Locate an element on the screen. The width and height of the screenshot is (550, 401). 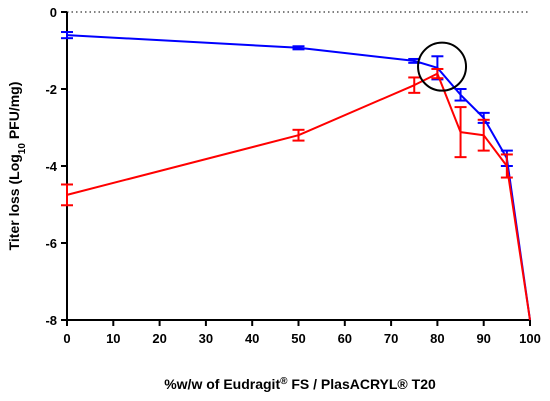
x-tick-label: 80 is located at coordinates (437, 338).